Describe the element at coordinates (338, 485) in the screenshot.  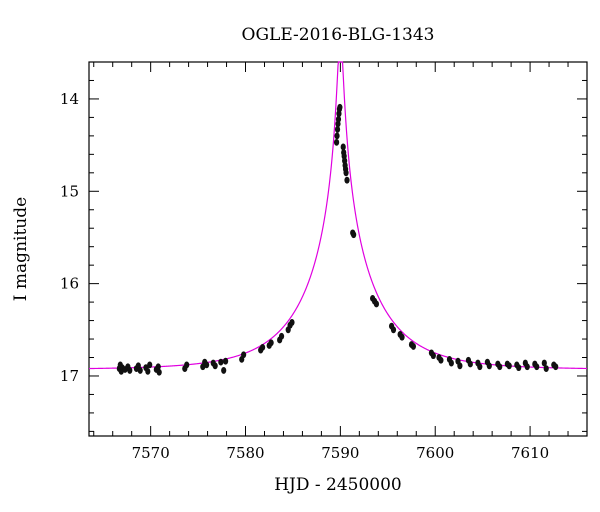
I see `x-axis-label: HJD - 2450000` at that location.